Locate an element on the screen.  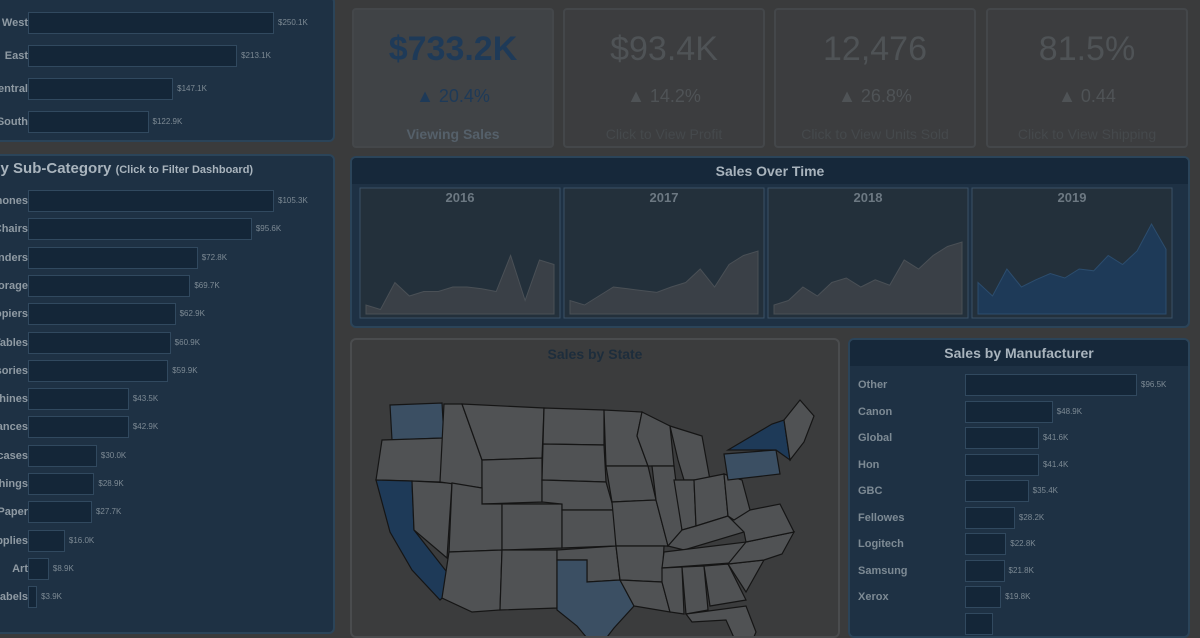
kpi-card: $733.2K ▲ 20.4% Viewing Sales is located at coordinates (453, 78).